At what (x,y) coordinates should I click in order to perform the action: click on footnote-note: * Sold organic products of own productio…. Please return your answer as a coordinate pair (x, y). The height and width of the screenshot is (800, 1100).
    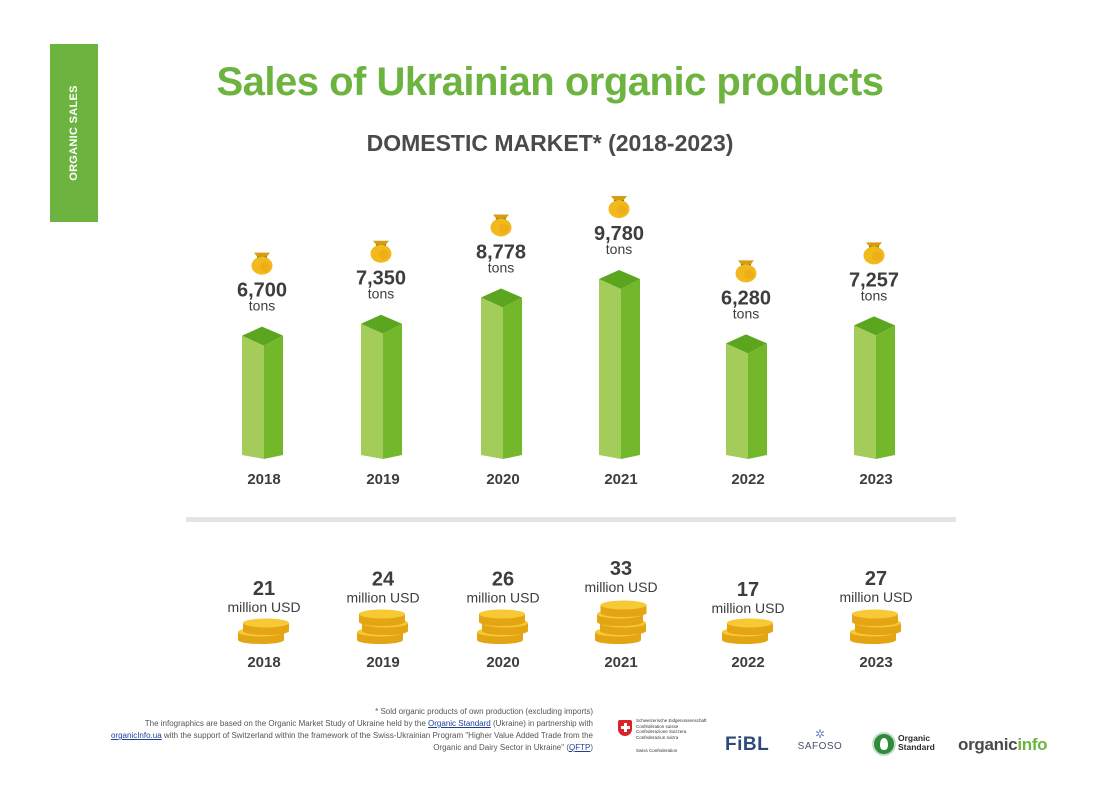
    Looking at the image, I should click on (484, 711).